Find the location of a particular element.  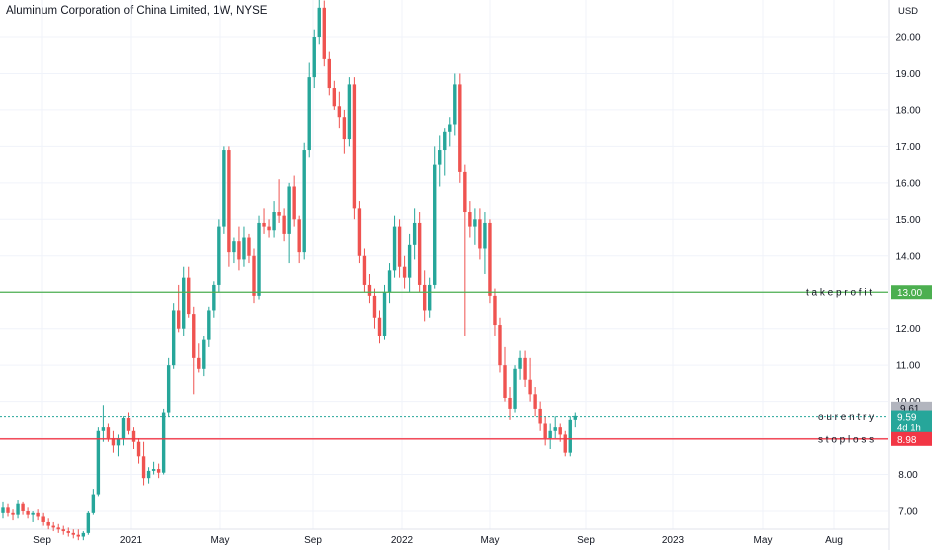

price-tag-stoploss is located at coordinates (911, 438).